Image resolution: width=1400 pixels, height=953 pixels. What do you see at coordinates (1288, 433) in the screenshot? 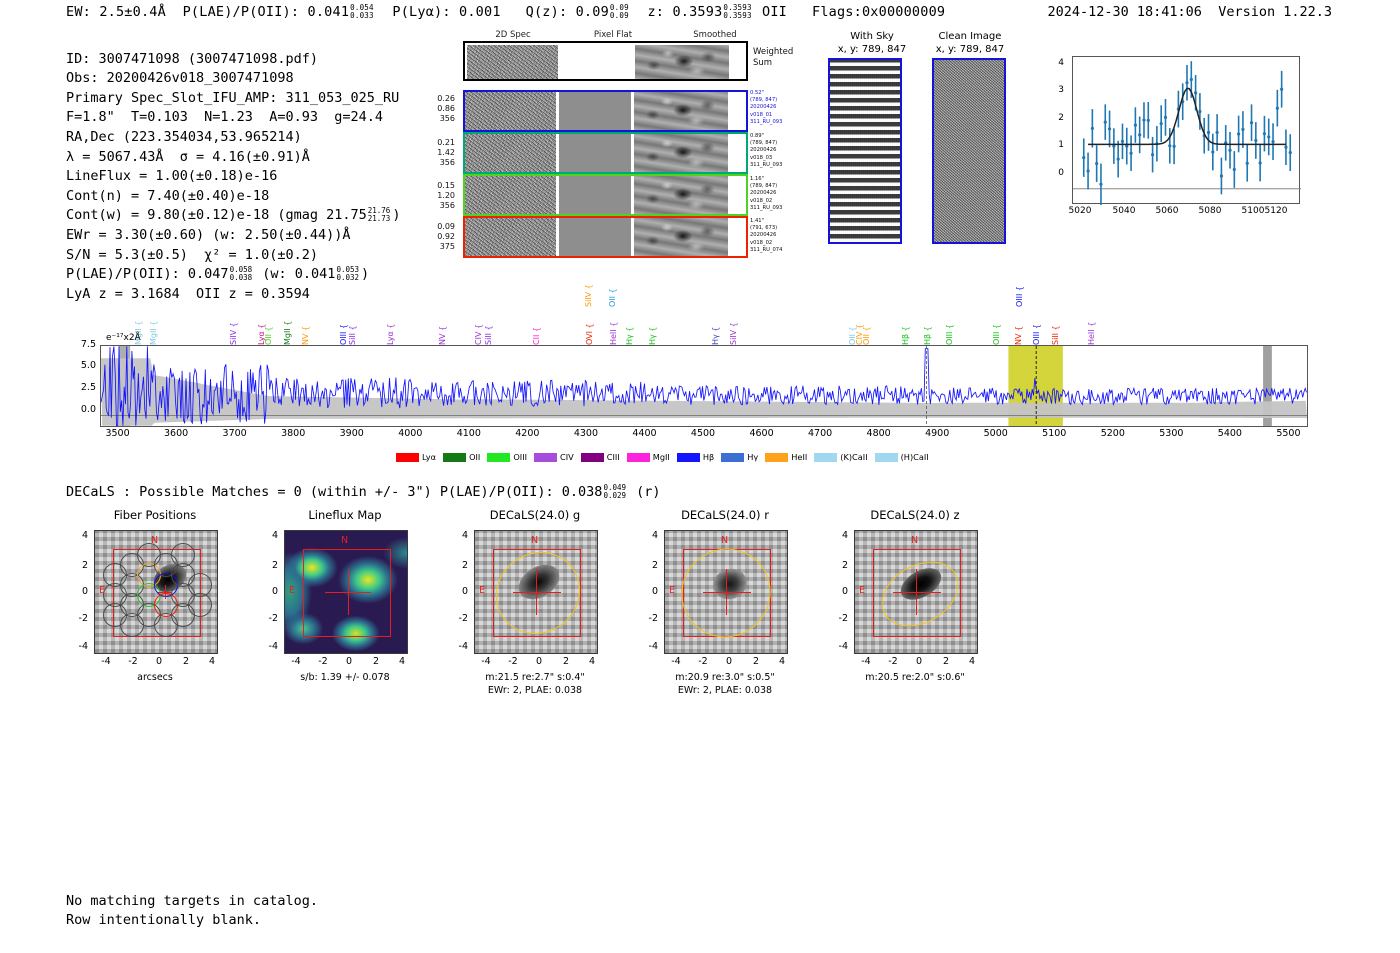
I see `spectrum-xtick-20: 5500` at bounding box center [1288, 433].